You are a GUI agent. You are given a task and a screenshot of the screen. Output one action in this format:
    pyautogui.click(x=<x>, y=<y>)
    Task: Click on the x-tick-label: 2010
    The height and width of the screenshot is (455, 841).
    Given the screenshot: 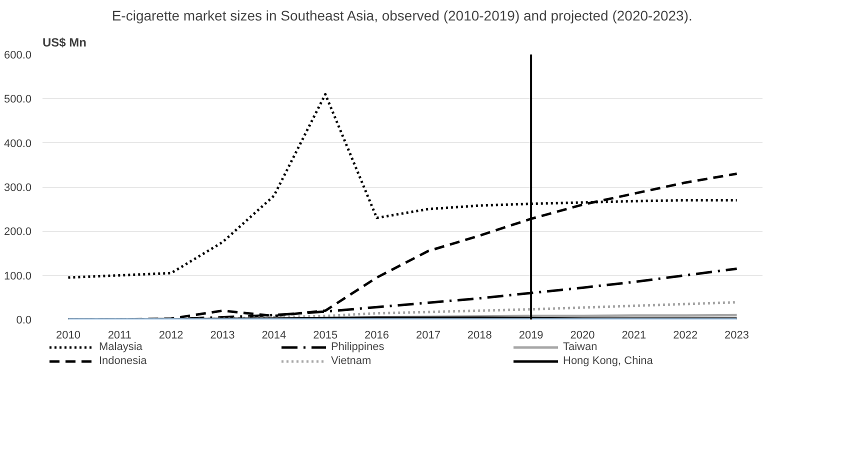 What is the action you would take?
    pyautogui.click(x=68, y=336)
    